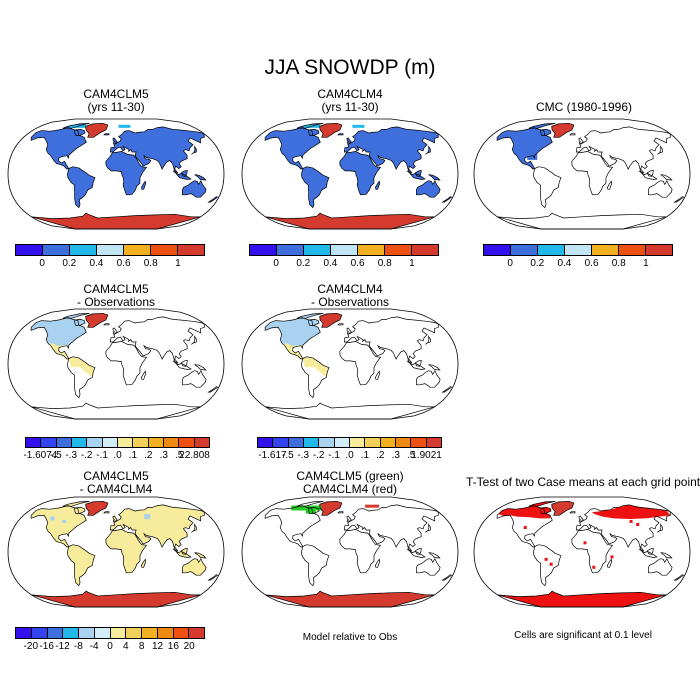 The height and width of the screenshot is (700, 700). I want to click on colorbar-cam4clm5, so click(110, 250).